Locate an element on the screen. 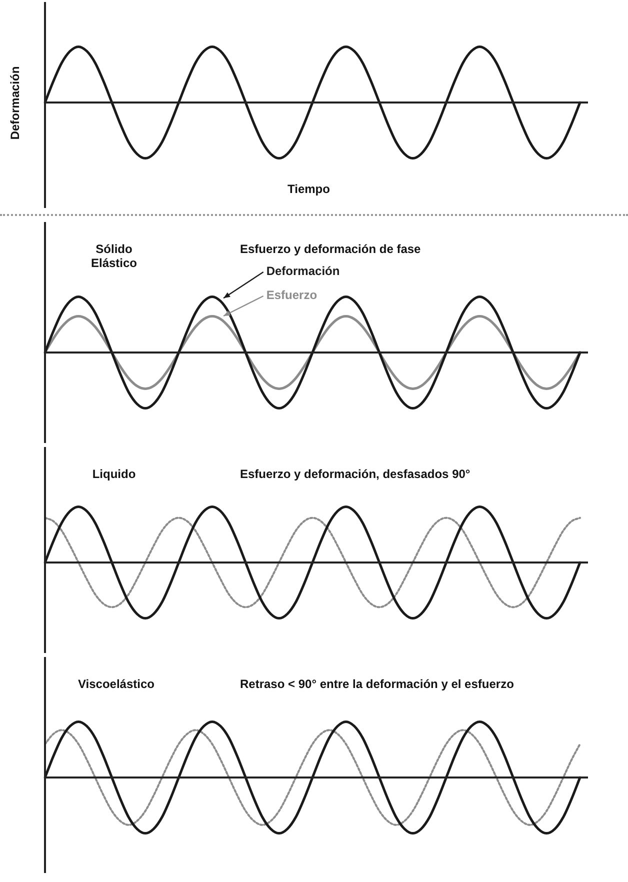  x-axis-title: Tiempo is located at coordinates (309, 189).